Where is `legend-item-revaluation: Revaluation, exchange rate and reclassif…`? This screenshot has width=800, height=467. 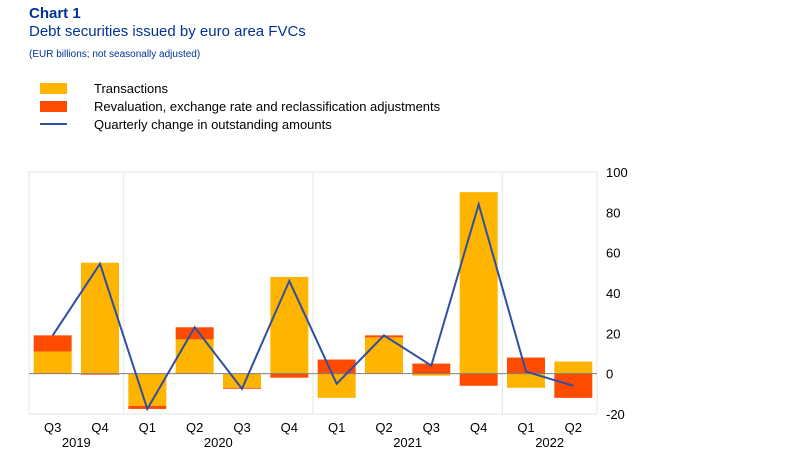
legend-item-revaluation: Revaluation, exchange rate and reclassif… is located at coordinates (240, 106).